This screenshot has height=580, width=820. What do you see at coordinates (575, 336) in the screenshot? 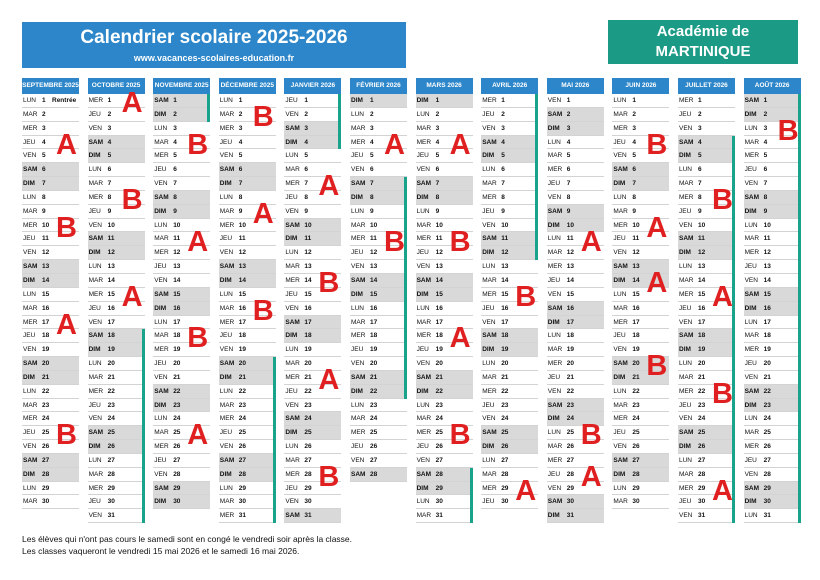
I see `day-row: LUN 18` at bounding box center [575, 336].